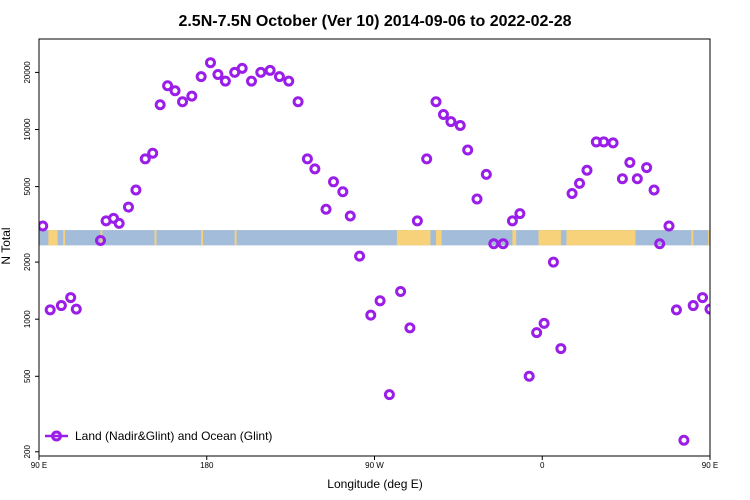  I want to click on x-axis-label: Longitude (deg E), so click(374, 484).